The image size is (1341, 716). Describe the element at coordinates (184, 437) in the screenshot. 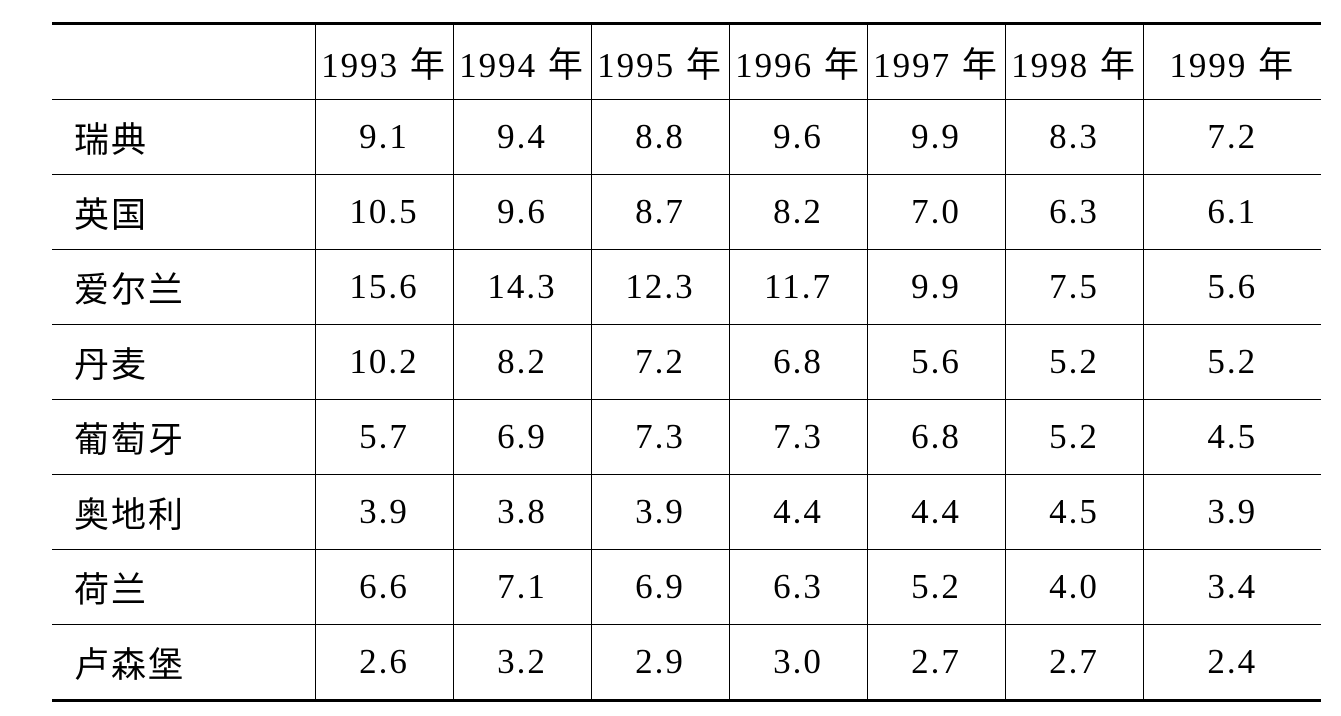

I see `row-label: 葡萄牙` at that location.